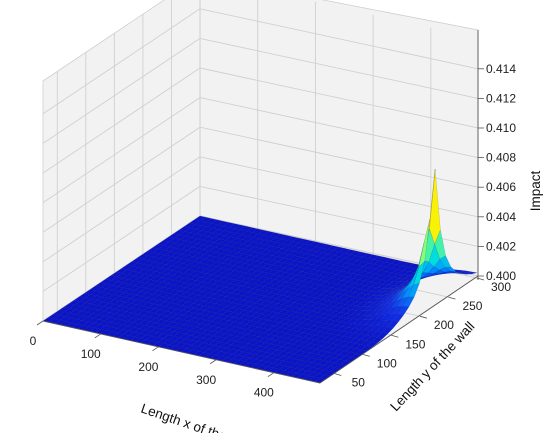  What do you see at coordinates (359, 382) in the screenshot?
I see `y-tick-label: 50` at bounding box center [359, 382].